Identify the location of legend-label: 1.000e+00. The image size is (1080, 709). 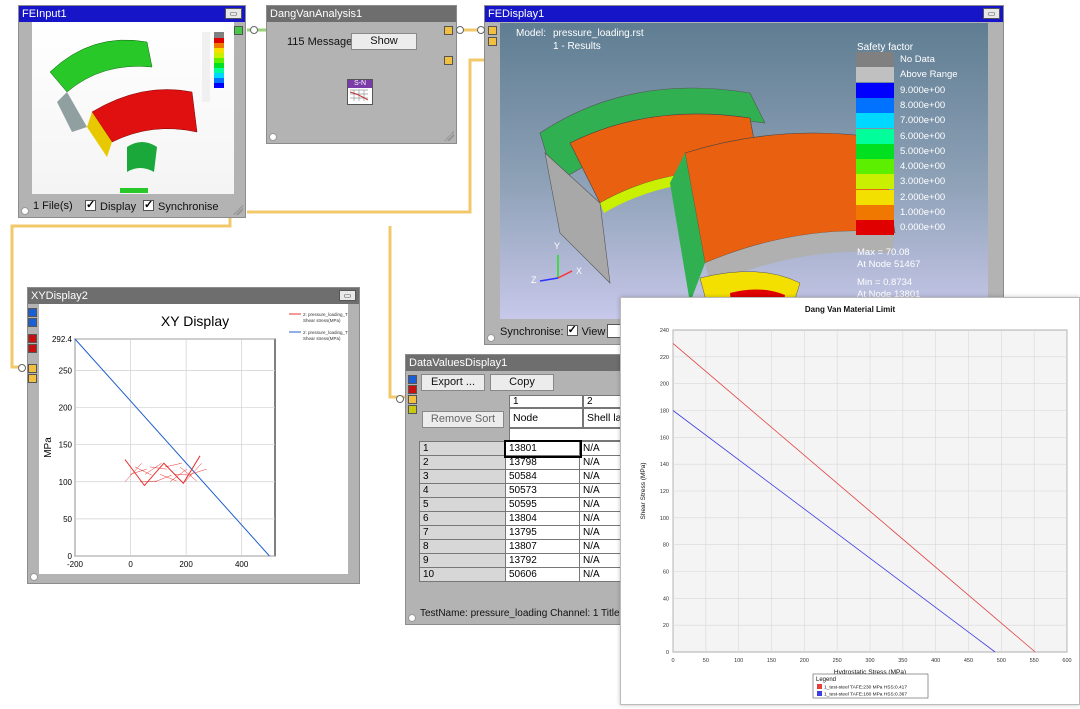
(923, 212).